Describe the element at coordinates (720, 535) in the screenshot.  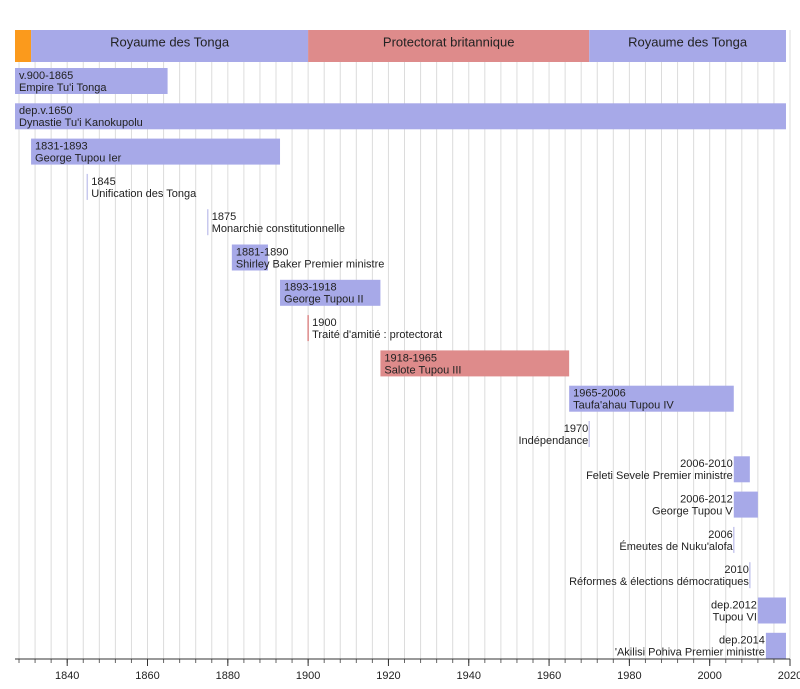
I see `event-date: 2006` at that location.